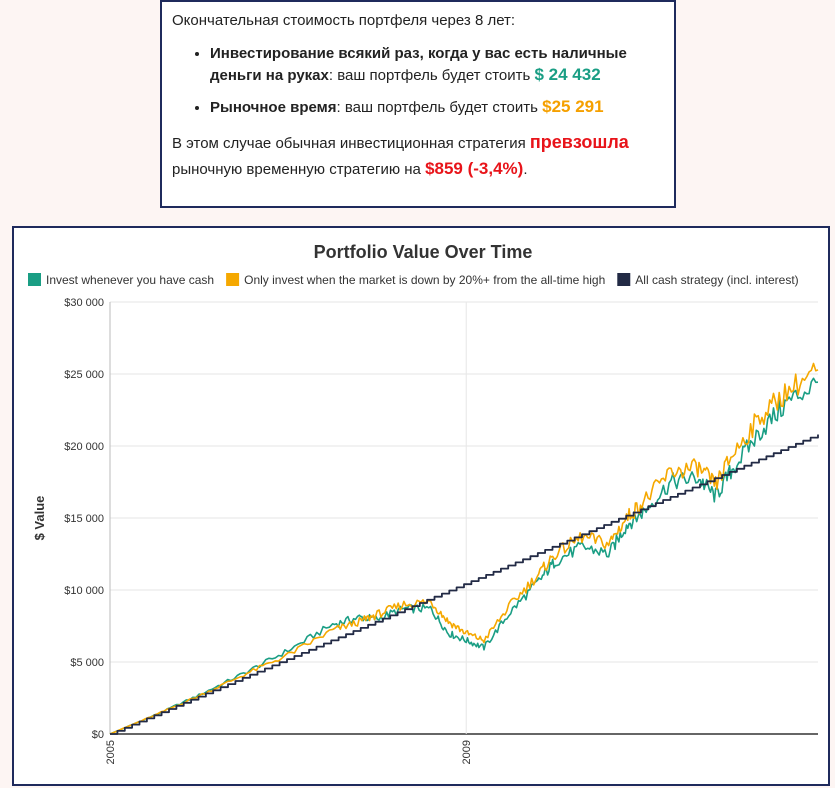 This screenshot has height=788, width=835. Describe the element at coordinates (567, 74) in the screenshot. I see `summary-item-amount: $ 24 432` at that location.